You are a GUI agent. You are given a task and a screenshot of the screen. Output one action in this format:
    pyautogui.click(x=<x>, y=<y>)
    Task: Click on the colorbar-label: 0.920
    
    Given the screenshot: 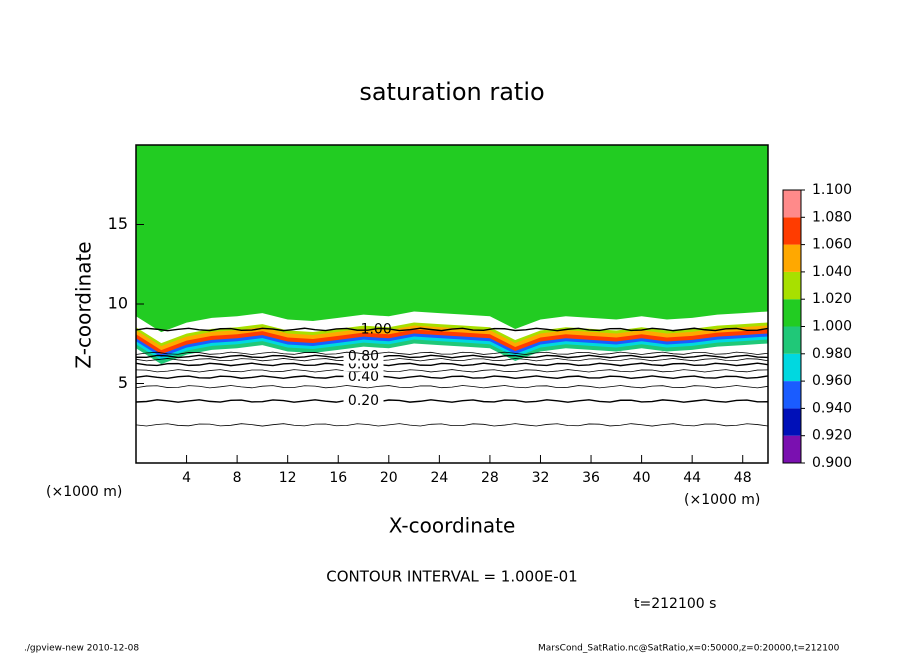 What is the action you would take?
    pyautogui.click(x=832, y=436)
    